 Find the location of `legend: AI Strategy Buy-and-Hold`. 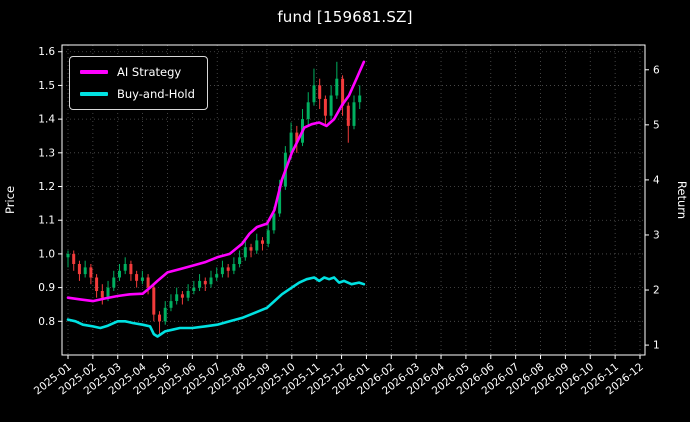

legend: AI Strategy Buy-and-Hold is located at coordinates (138, 83).